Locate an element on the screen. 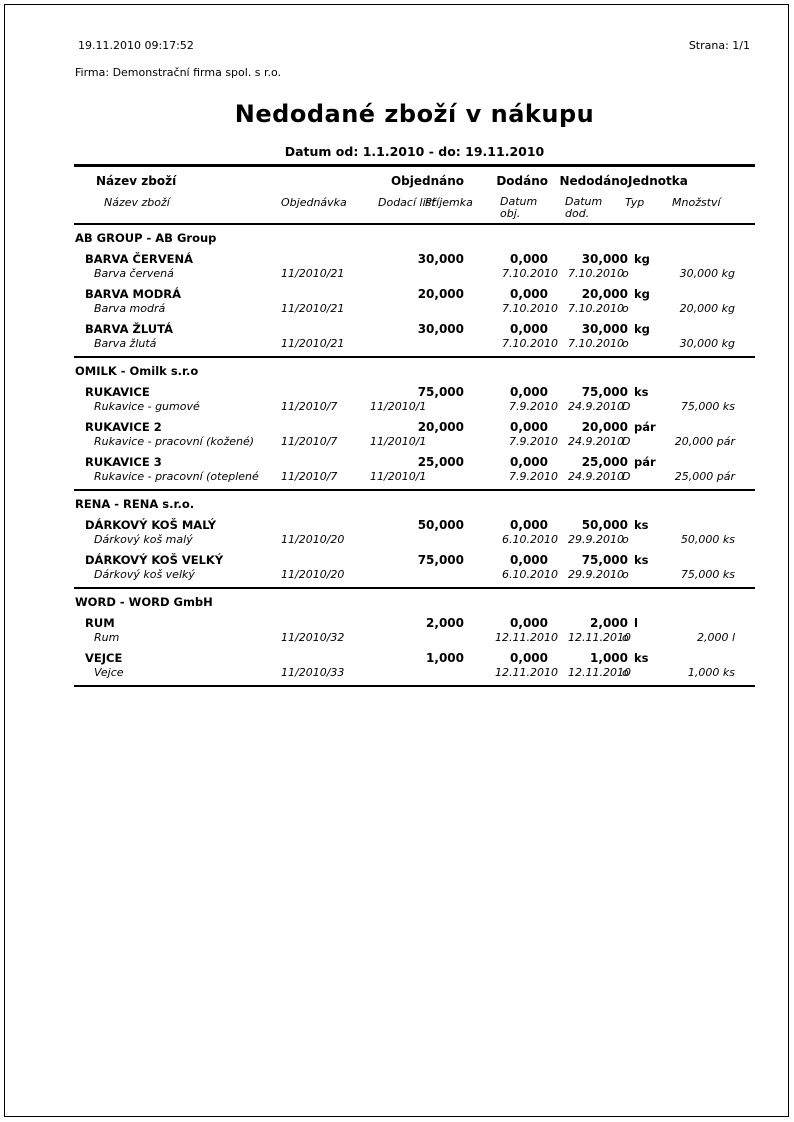 This screenshot has width=794, height=1122. item-undelivered: 1,000 is located at coordinates (609, 658).